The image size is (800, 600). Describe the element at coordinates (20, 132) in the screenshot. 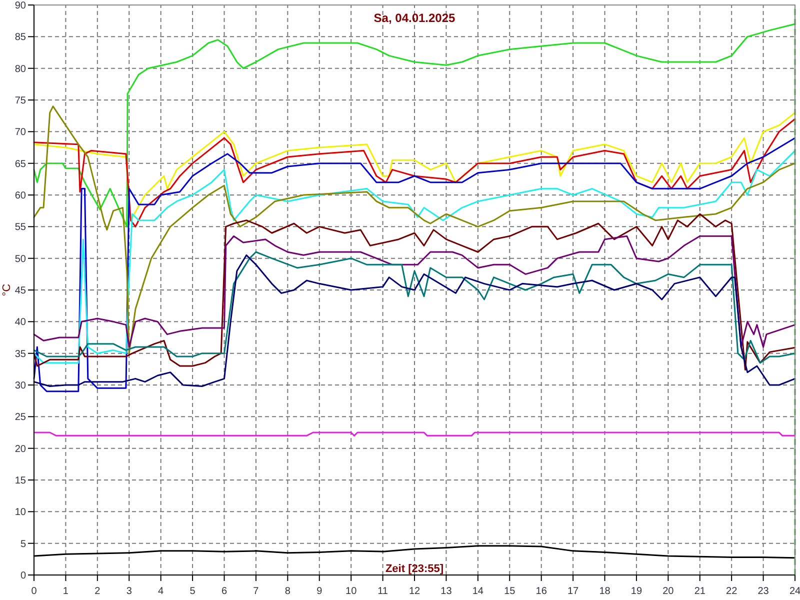

I see `y-tick-label: 70` at that location.